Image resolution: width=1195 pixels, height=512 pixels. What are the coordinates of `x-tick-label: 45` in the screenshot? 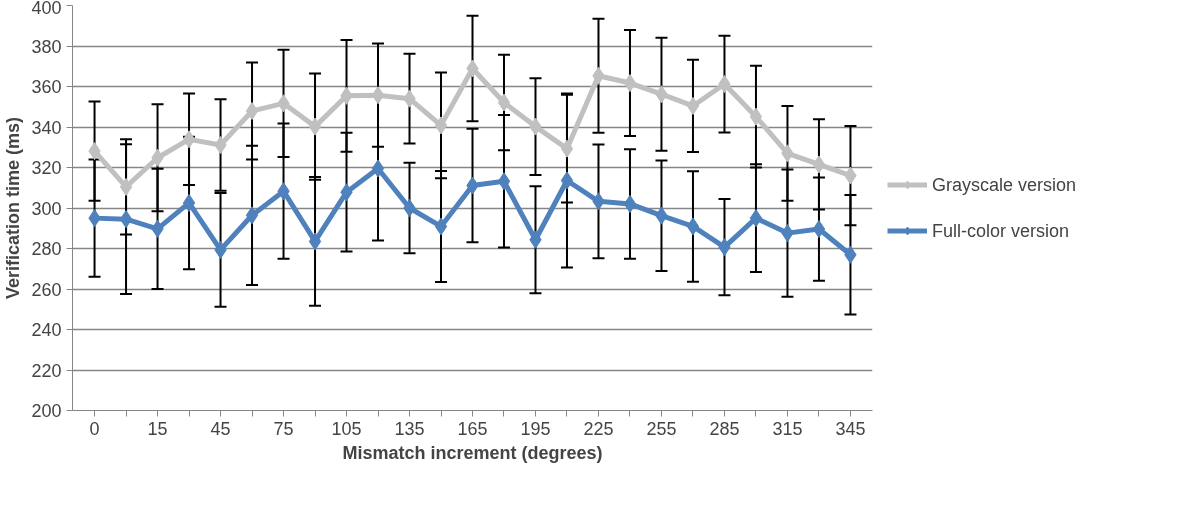 It's located at (220, 428).